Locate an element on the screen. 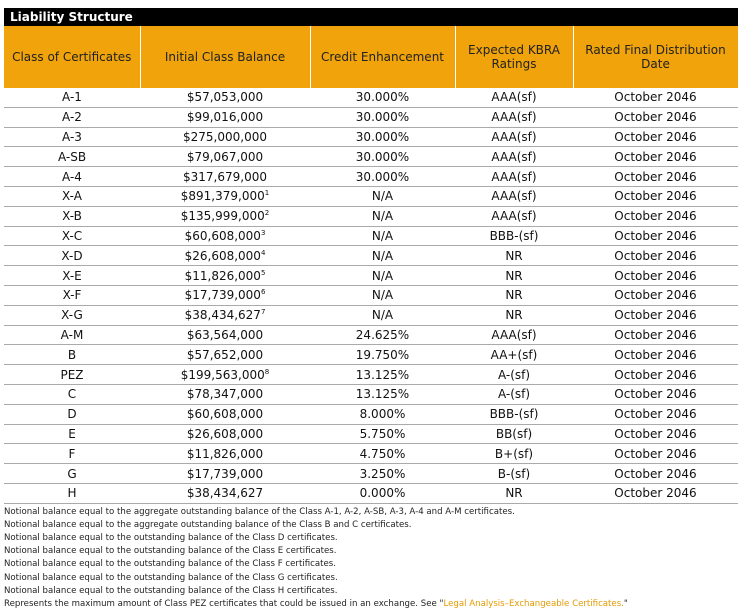  cell-text: $317,679,000 is located at coordinates (225, 176).